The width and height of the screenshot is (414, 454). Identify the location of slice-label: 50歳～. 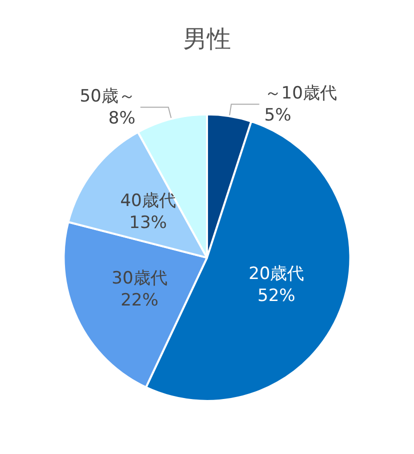
(108, 96).